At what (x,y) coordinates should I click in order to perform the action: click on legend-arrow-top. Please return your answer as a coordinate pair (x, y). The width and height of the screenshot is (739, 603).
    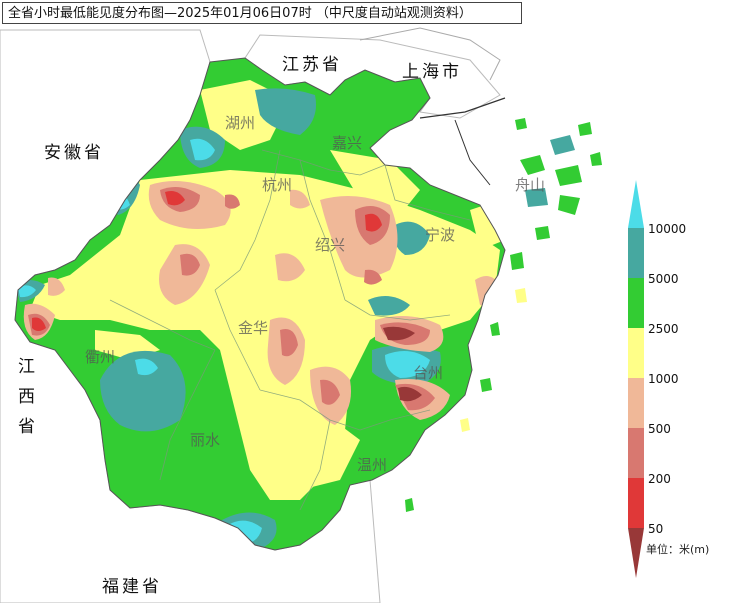
    Looking at the image, I should click on (636, 204).